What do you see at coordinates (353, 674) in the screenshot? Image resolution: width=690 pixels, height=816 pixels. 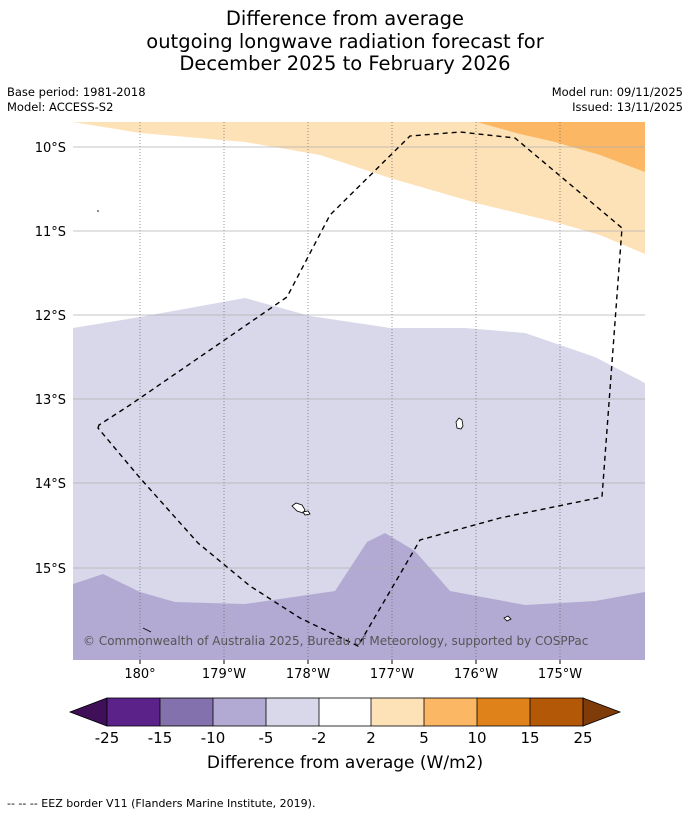 I see `lon-labels: 180° 179°W 178°W 177°W 176°W 175°W` at bounding box center [353, 674].